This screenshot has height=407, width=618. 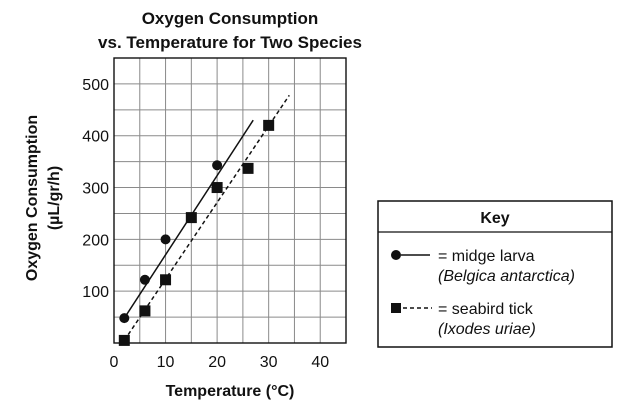 What do you see at coordinates (230, 18) in the screenshot?
I see `chart-title-line-1: Oxygen Consumption` at bounding box center [230, 18].